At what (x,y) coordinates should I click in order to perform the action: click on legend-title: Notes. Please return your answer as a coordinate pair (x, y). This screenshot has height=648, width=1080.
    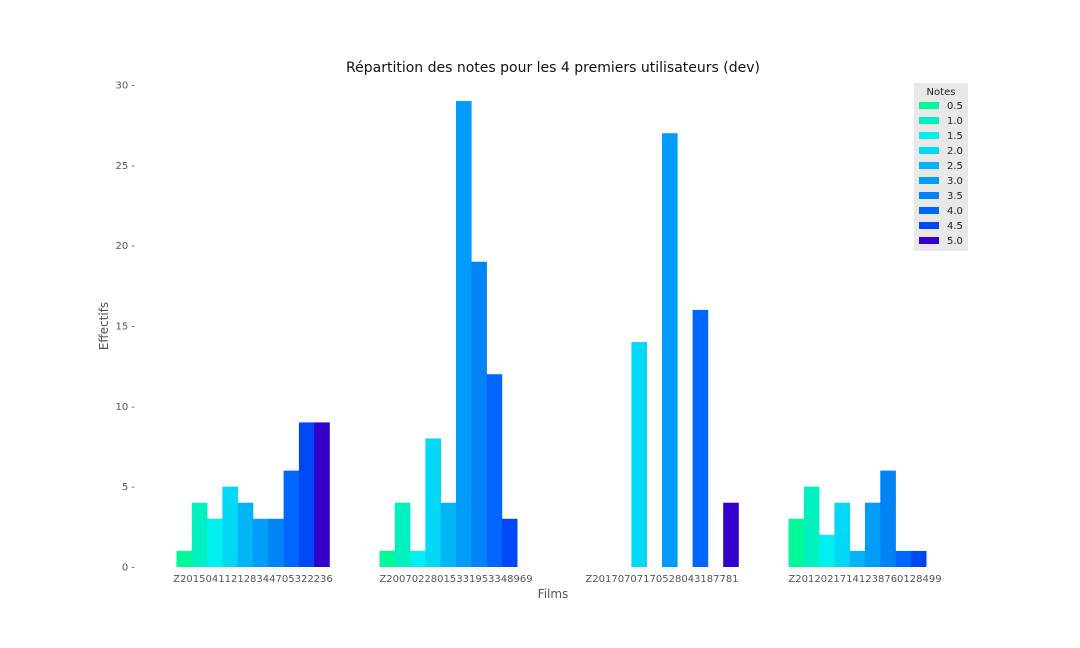
    Looking at the image, I should click on (941, 92).